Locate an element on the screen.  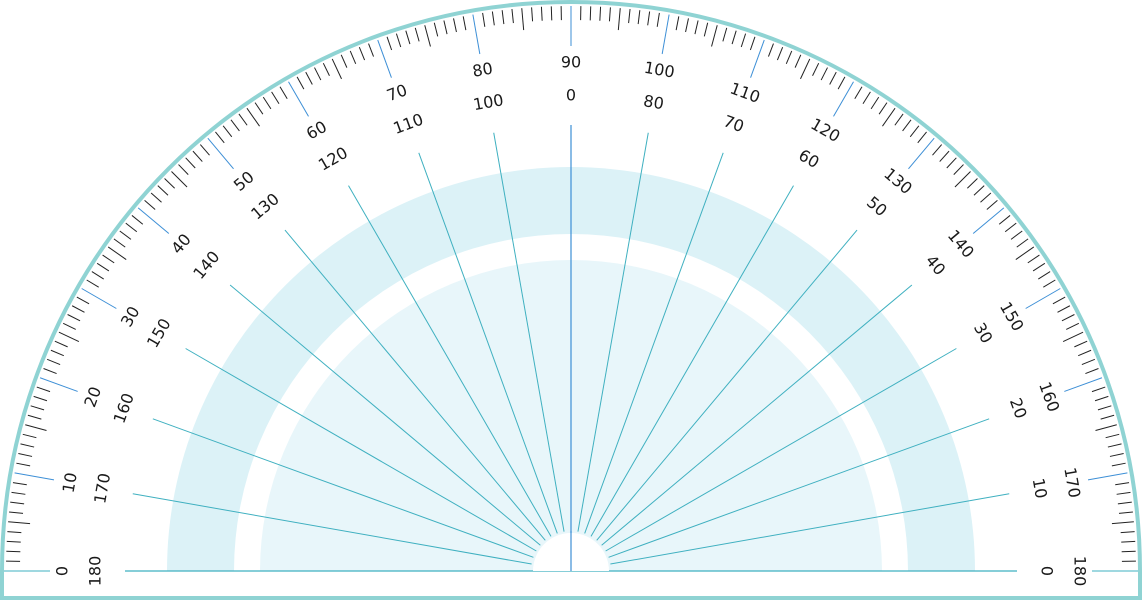
outer-scale-label: 90 is located at coordinates (571, 62).